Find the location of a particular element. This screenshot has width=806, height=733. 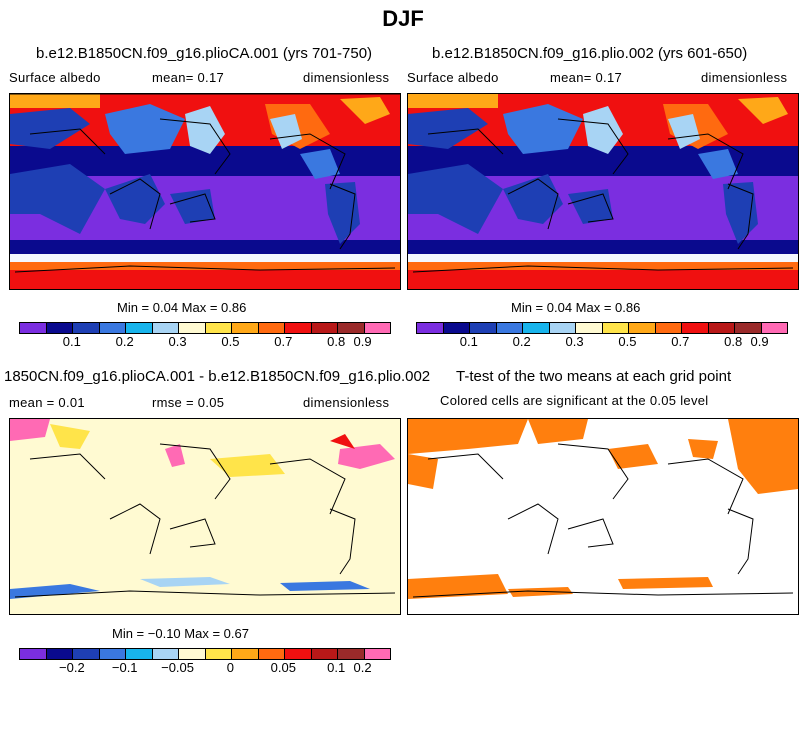

panel1-colorbar is located at coordinates (205, 328).